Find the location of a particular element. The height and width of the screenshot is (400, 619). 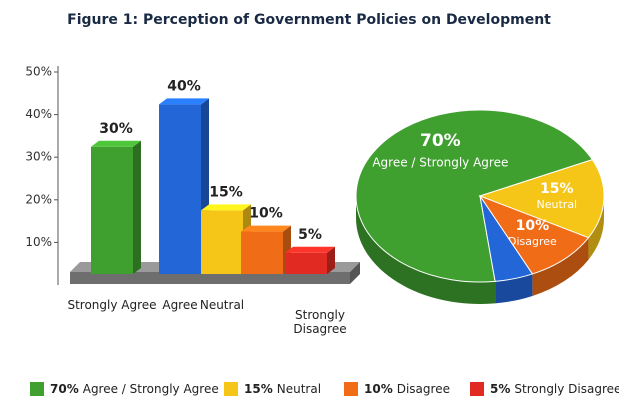

y-tick-label: 10% is located at coordinates (38, 242).